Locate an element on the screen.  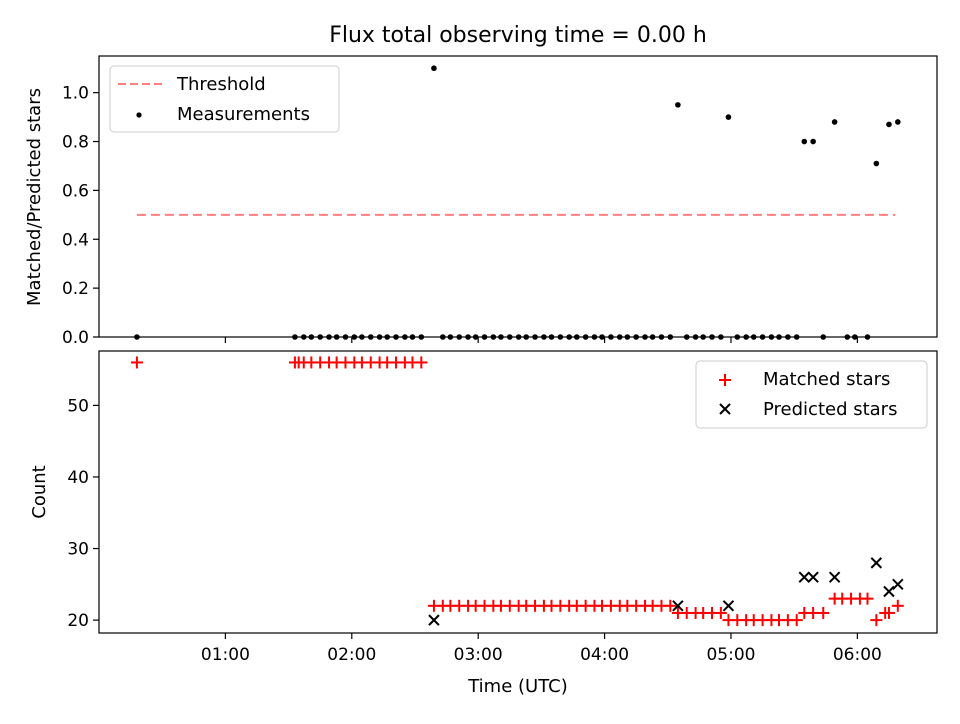
top-legend: Threshold Measurements is located at coordinates (224, 99).